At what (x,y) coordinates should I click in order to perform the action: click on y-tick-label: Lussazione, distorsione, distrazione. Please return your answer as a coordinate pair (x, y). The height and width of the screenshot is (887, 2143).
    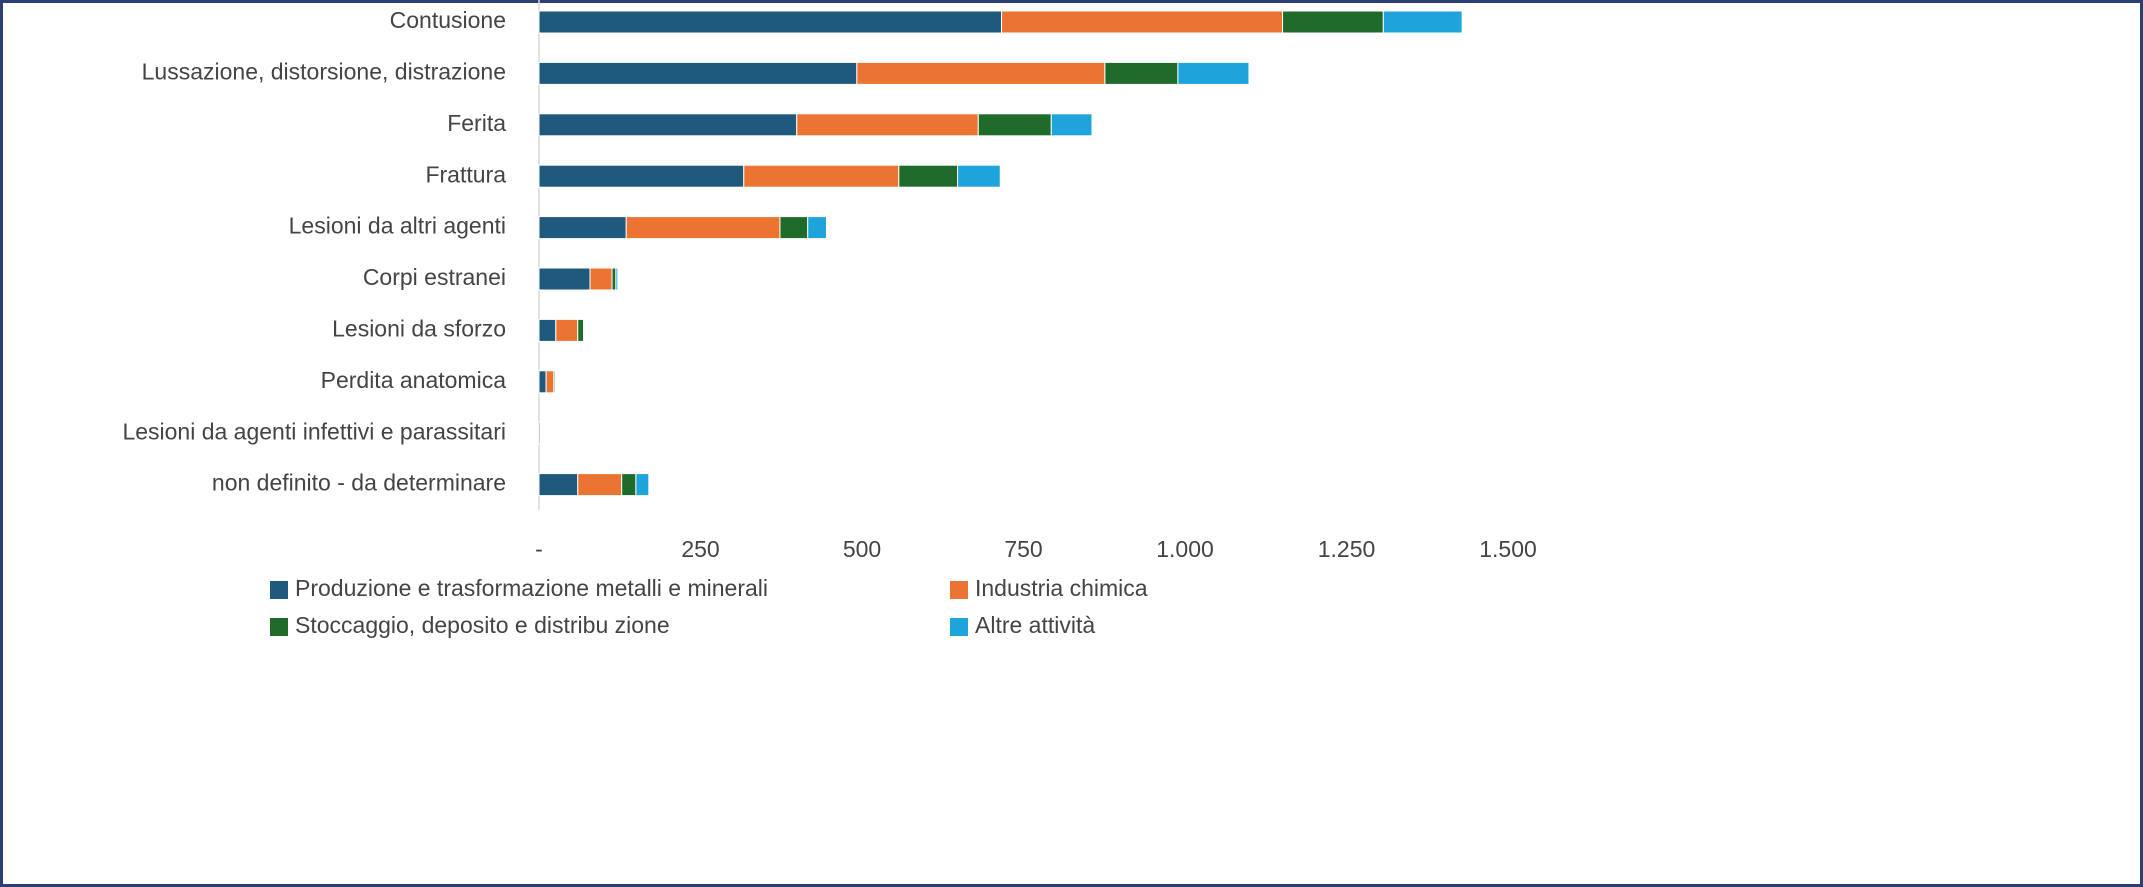
    Looking at the image, I should click on (324, 71).